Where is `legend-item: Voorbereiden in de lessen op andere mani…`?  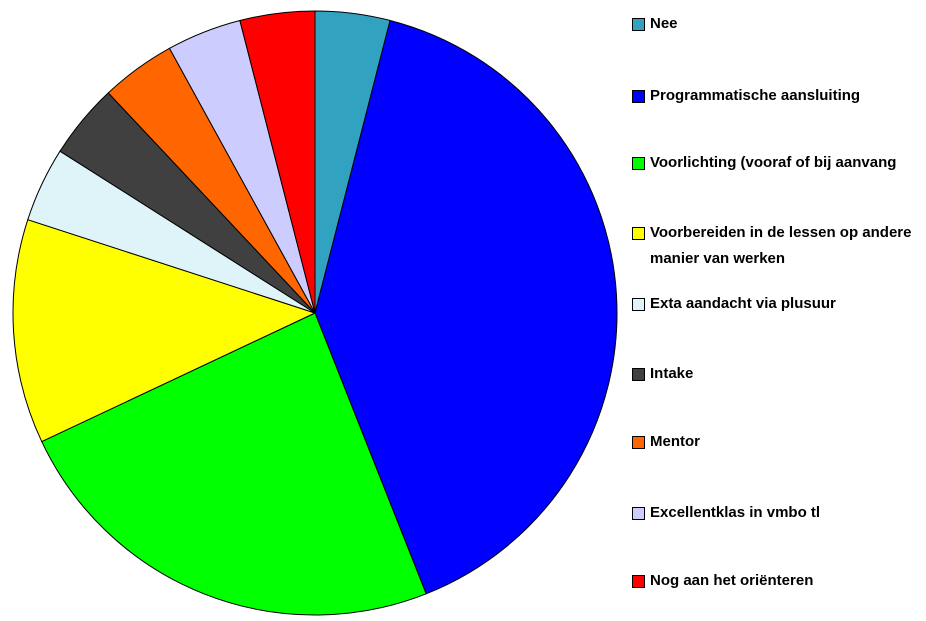 legend-item: Voorbereiden in de lessen op andere mani… is located at coordinates (778, 246).